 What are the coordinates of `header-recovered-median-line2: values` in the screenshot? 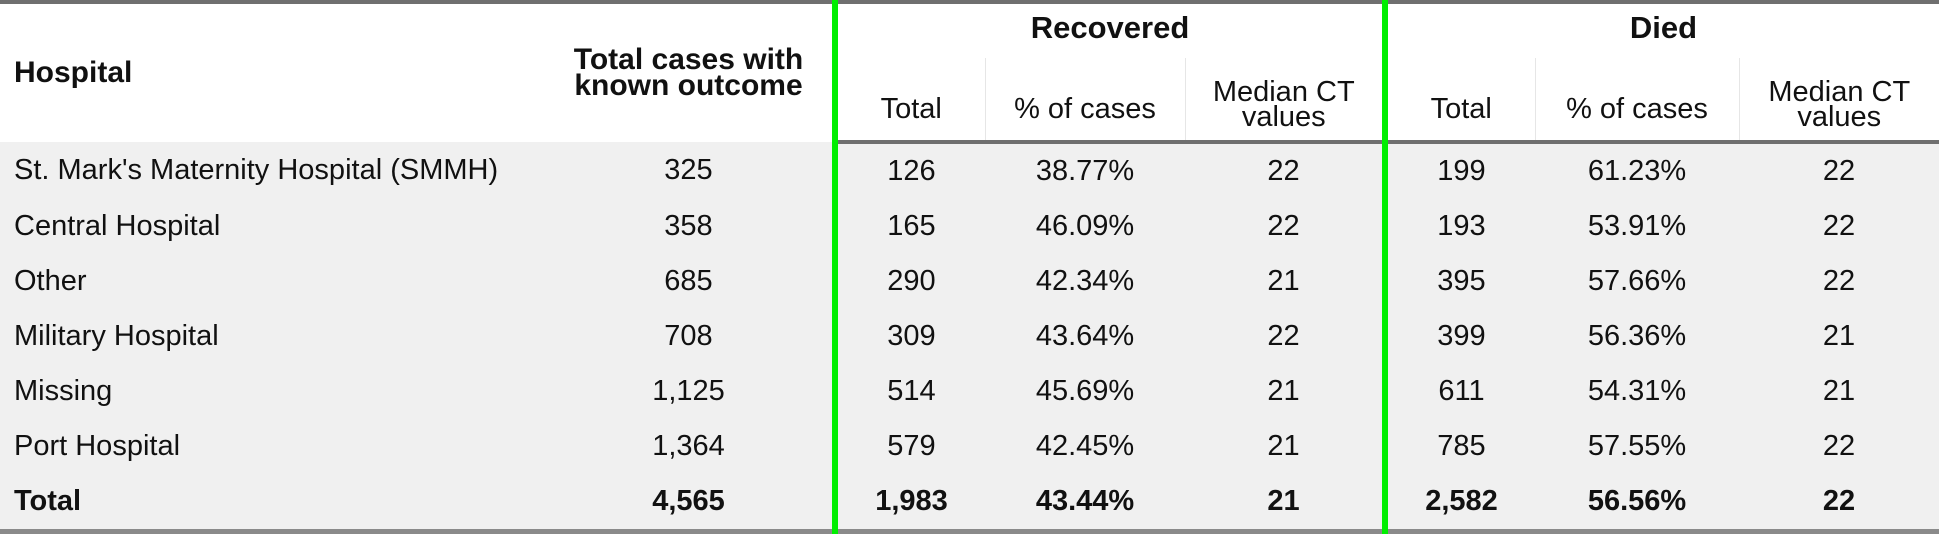 It's located at (1283, 117).